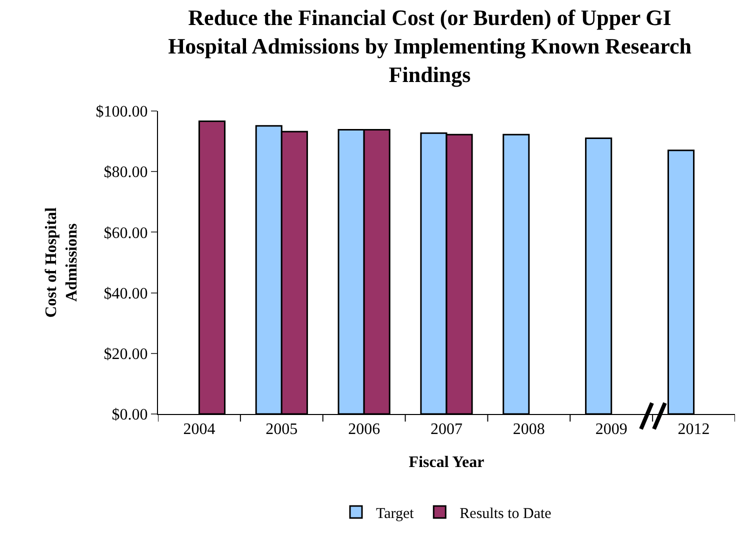 The height and width of the screenshot is (552, 741). Describe the element at coordinates (506, 514) in the screenshot. I see `legend-label: Results to Date` at that location.